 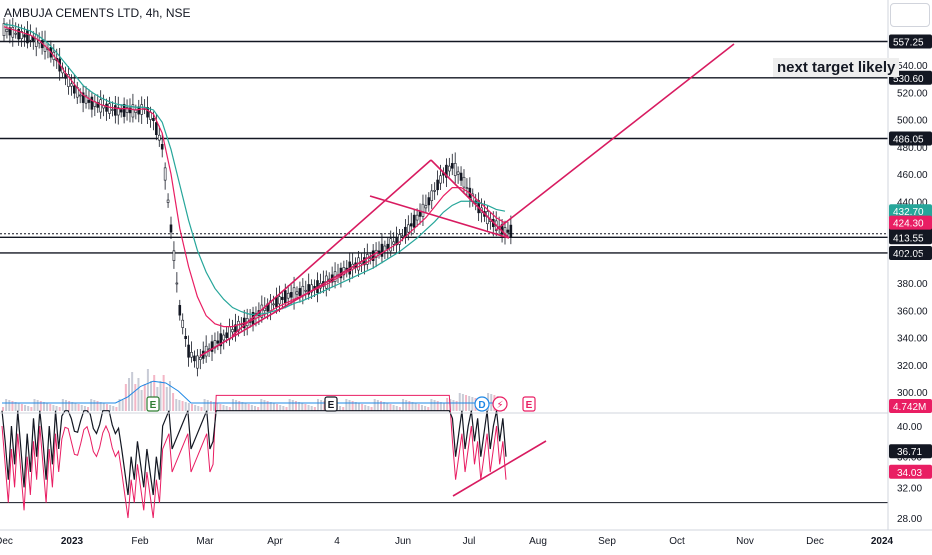 What do you see at coordinates (615, 137) in the screenshot?
I see `projection-line` at bounding box center [615, 137].